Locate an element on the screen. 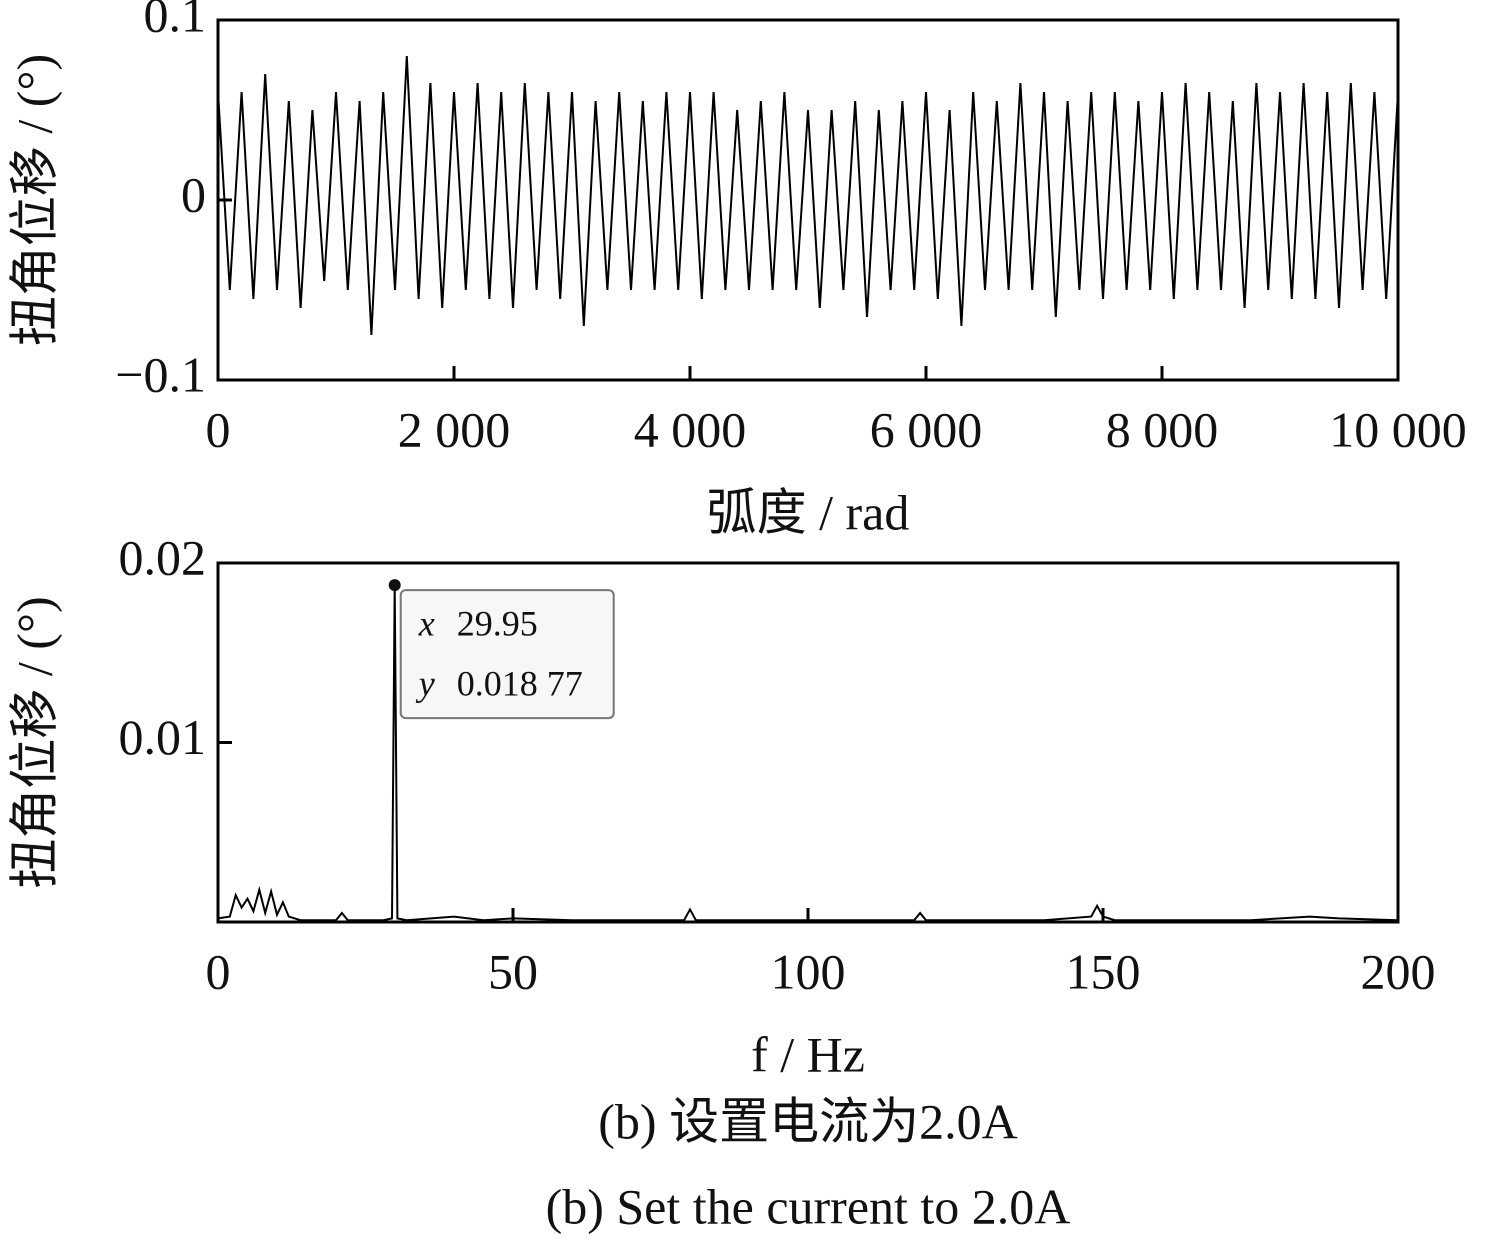 The image size is (1489, 1247). y-tick-label: 0.01 is located at coordinates (163, 737).